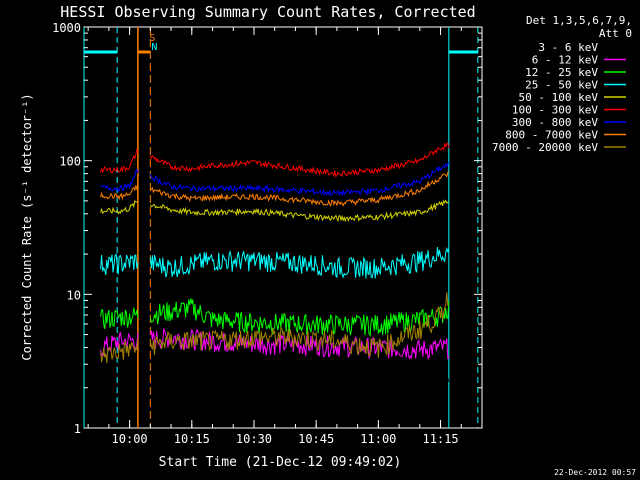  What do you see at coordinates (545, 147) in the screenshot?
I see `legend-label: 7000 - 20000 keV` at bounding box center [545, 147].